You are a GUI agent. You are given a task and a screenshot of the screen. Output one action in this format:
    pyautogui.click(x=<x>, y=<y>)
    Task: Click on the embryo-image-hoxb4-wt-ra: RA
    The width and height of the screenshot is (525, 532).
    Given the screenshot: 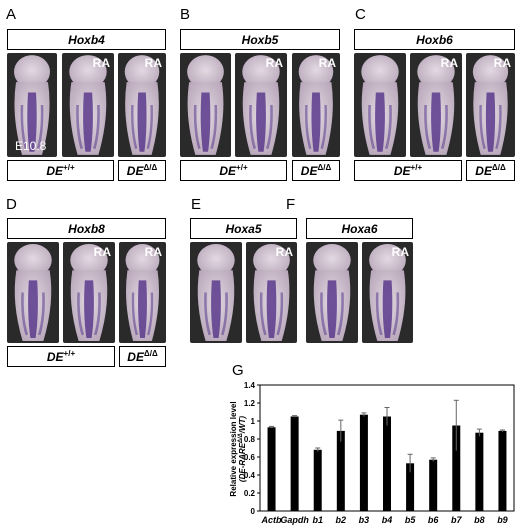 What is the action you would take?
    pyautogui.click(x=88, y=105)
    